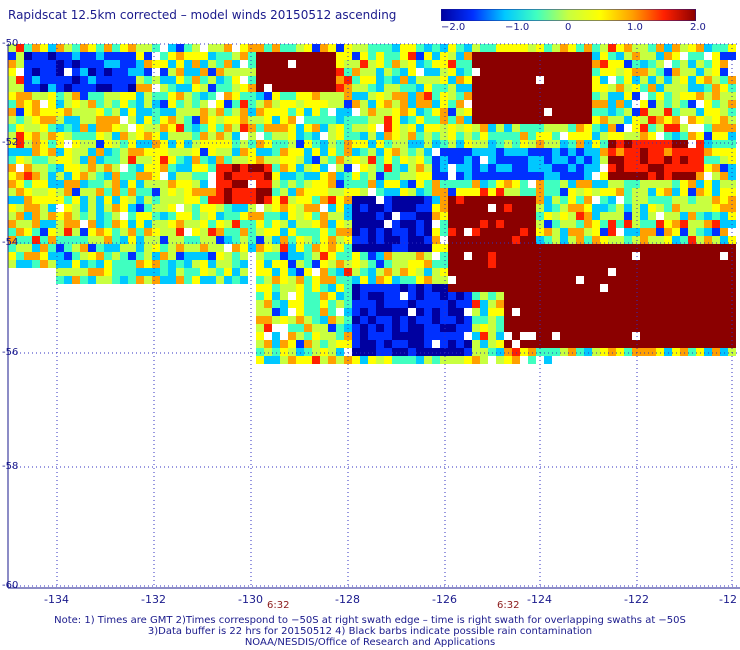 The image size is (740, 650). I want to click on colorbar-tick-label: 0, so click(568, 27).